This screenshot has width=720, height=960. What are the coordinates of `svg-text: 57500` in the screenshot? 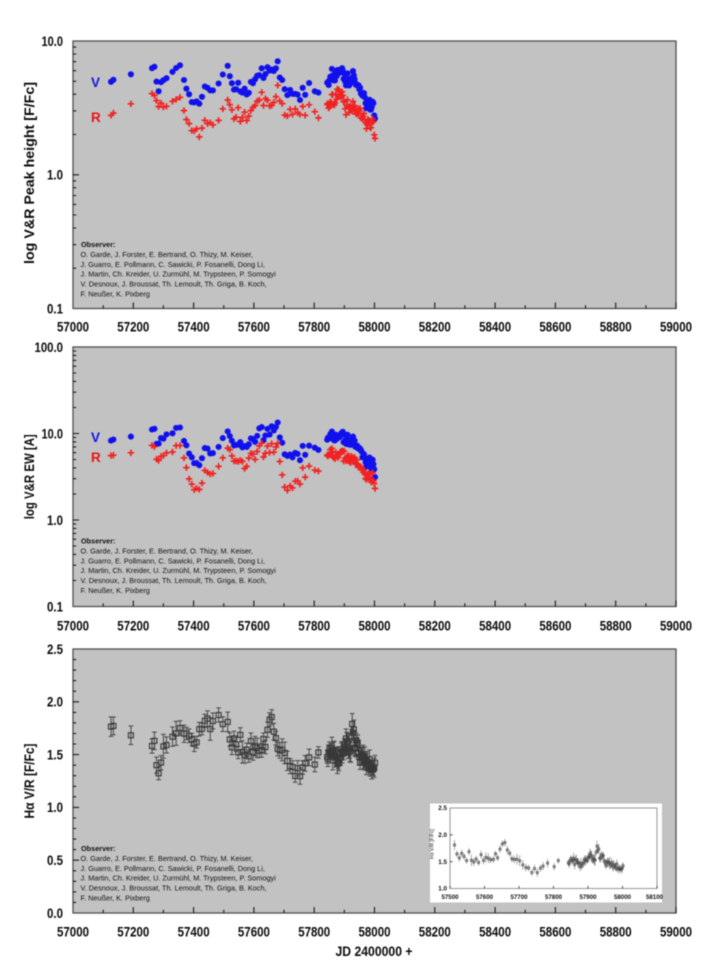 It's located at (450, 897).